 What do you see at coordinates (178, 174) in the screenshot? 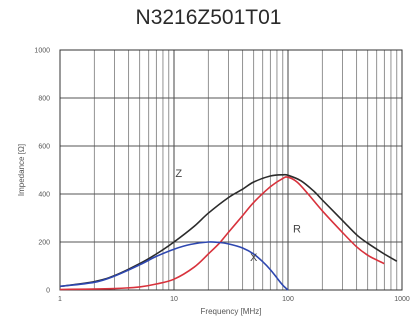
I see `curve-label-z: Z` at bounding box center [178, 174].